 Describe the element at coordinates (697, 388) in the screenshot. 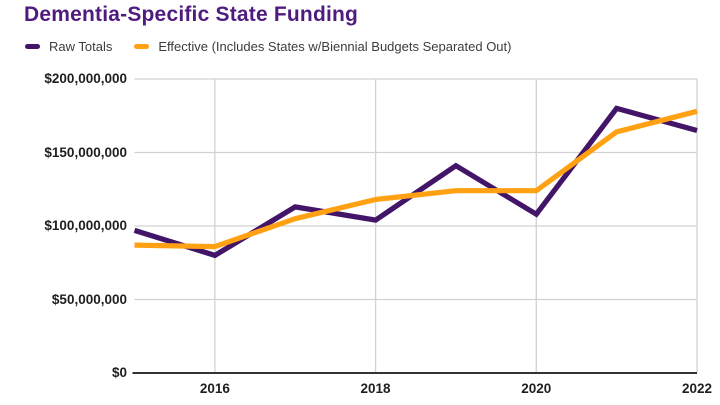

I see `x-axis-tick-label-2022: 2022` at that location.